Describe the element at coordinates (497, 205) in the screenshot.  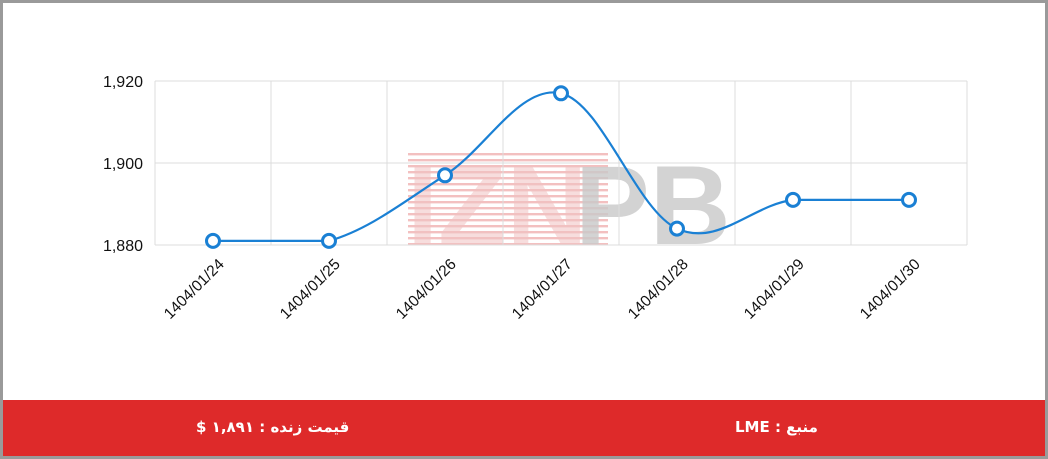
I see `watermark-text-red: IZN` at that location.